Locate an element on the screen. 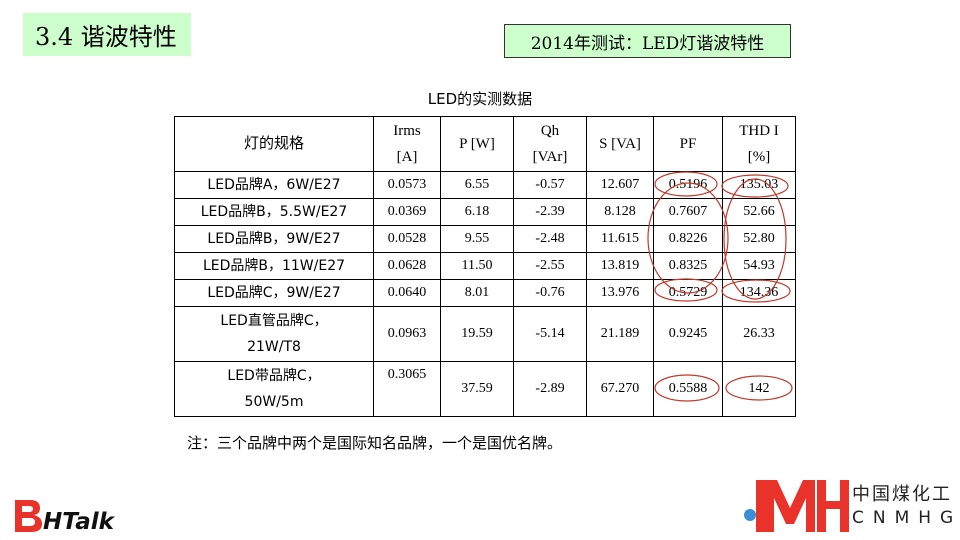 This screenshot has height=540, width=960. col-header-s: S [VA] is located at coordinates (620, 144).